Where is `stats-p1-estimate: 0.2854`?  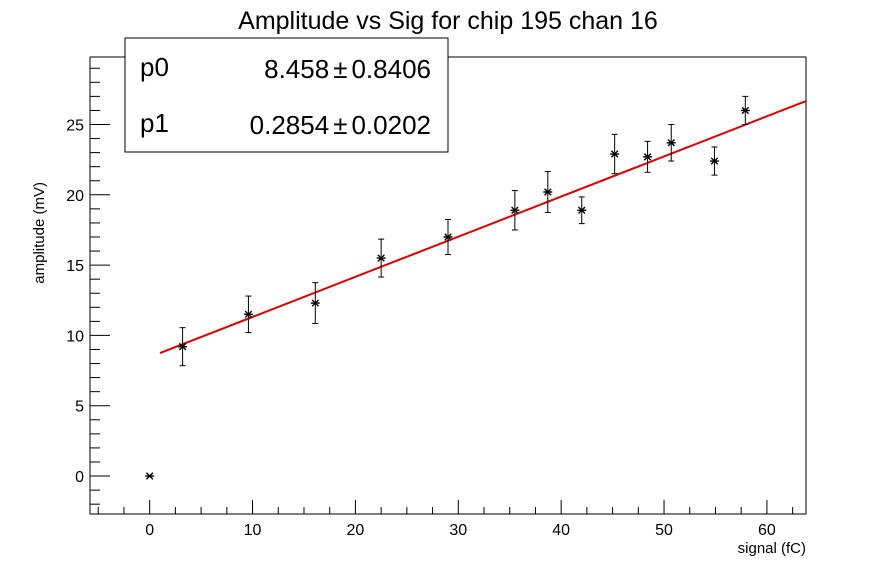 stats-p1-estimate: 0.2854 is located at coordinates (290, 125).